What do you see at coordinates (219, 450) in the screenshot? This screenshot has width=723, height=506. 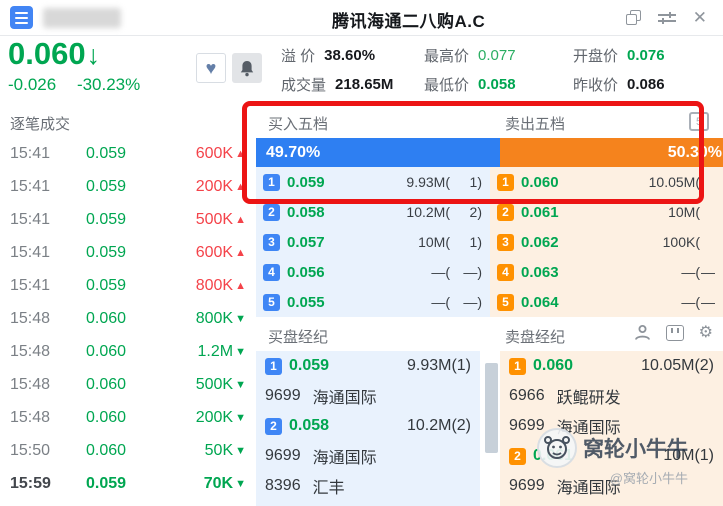 I see `tick-volume-value: 50K` at bounding box center [219, 450].